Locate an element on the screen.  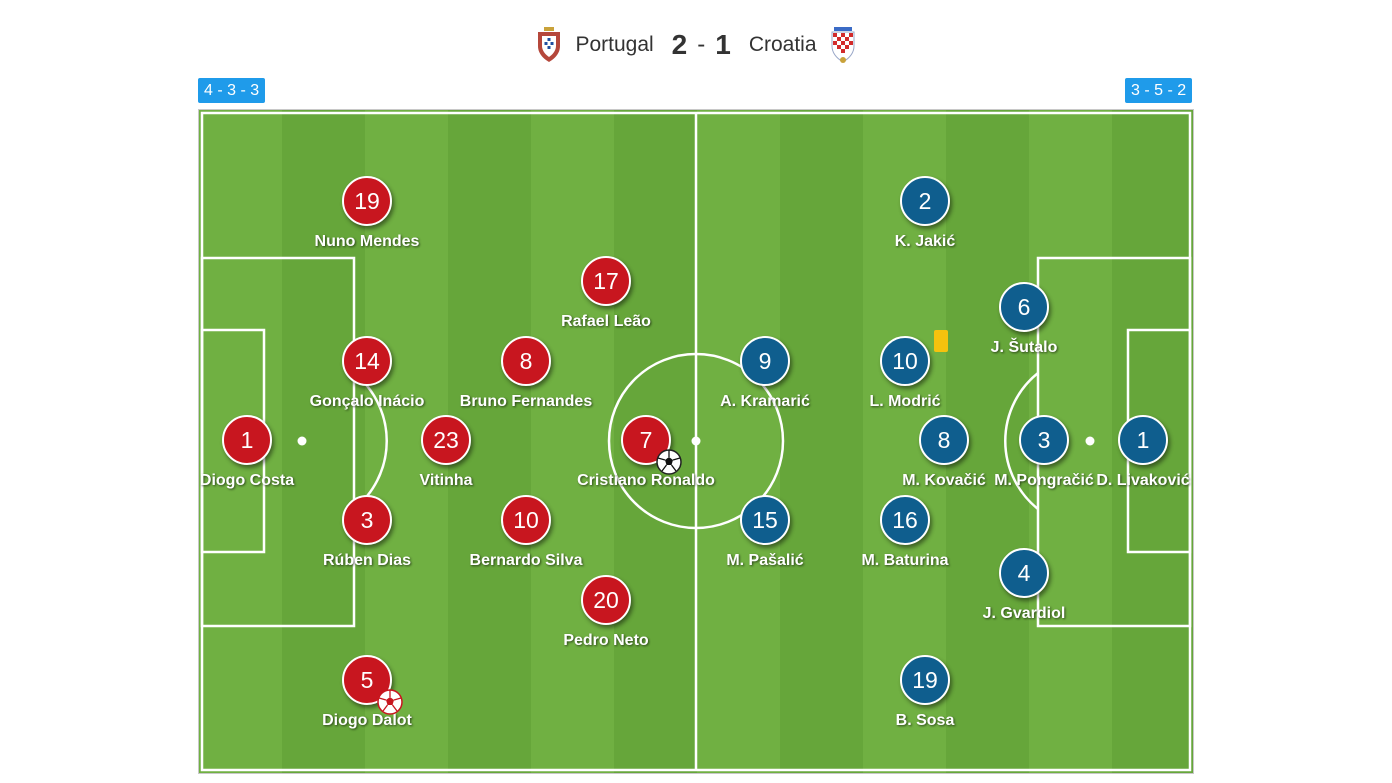
player-portugal-1: 1 Diogo Costa is located at coordinates (247, 452).